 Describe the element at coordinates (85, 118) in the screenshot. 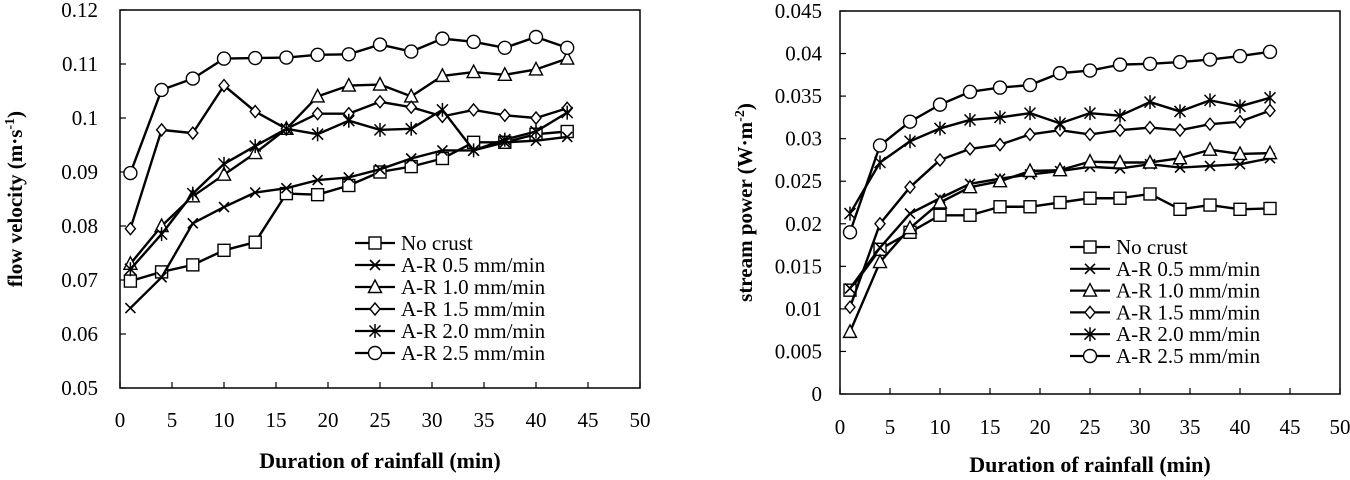

I see `y-tick-label: 0.1` at that location.